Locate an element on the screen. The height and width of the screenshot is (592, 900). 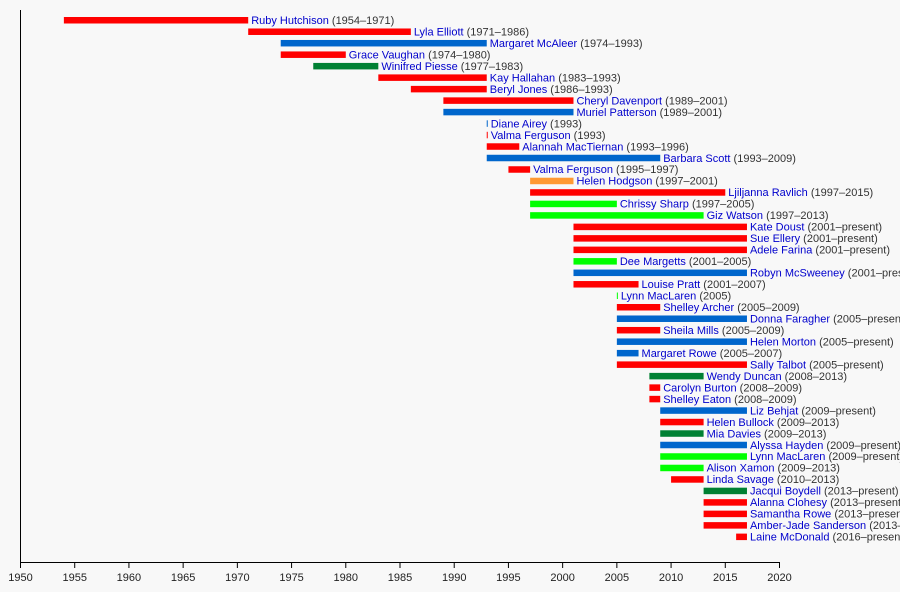
timeline-row: Lynn MacLaren (2005) is located at coordinates (673, 297).